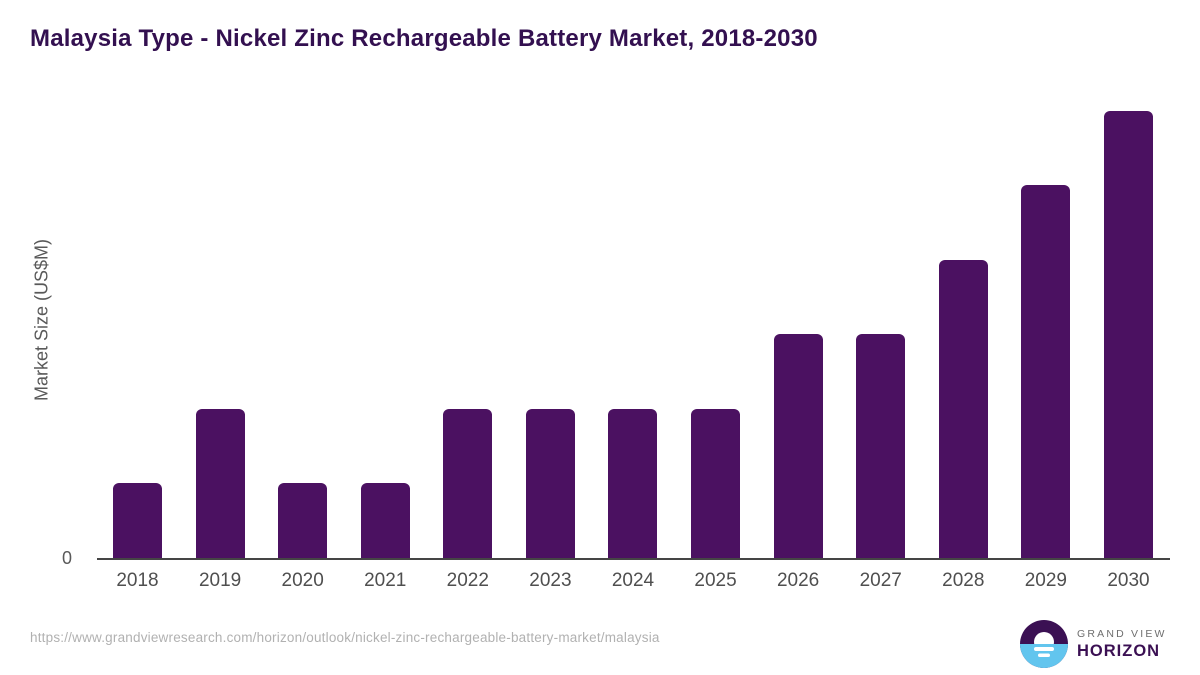 The width and height of the screenshot is (1200, 675). Describe the element at coordinates (137, 580) in the screenshot. I see `x-tick-2018: 2018` at that location.